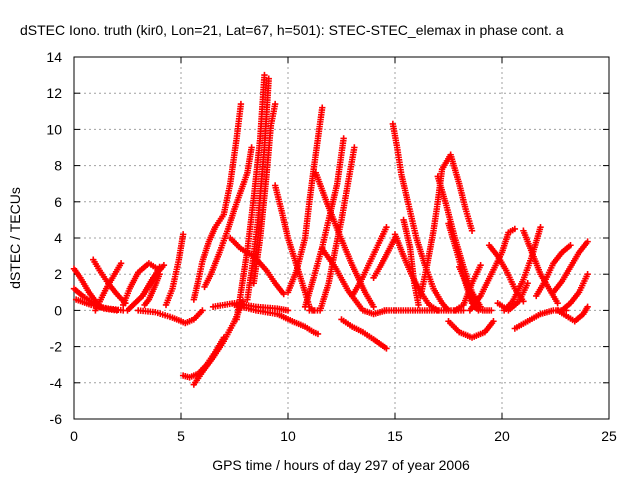 The height and width of the screenshot is (480, 640). I want to click on y-tick-label: 10, so click(54, 129).